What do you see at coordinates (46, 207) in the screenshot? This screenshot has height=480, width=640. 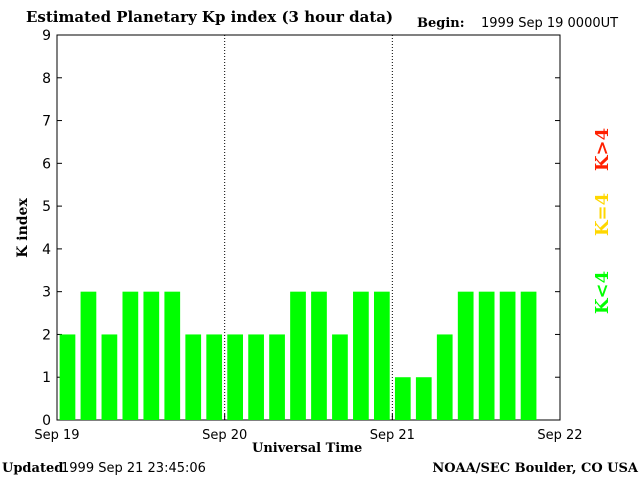 I see `y-tick-label: 5` at bounding box center [46, 207].